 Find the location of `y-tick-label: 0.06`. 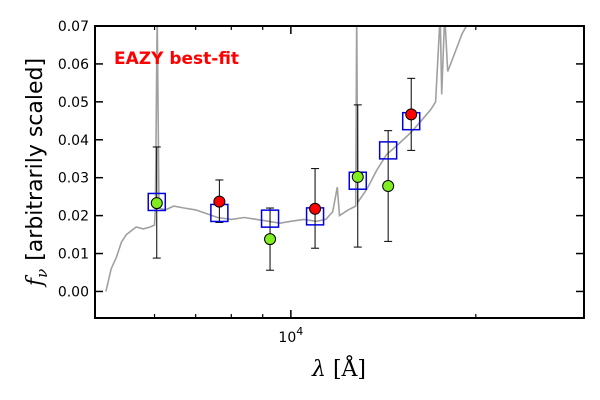

y-tick-label: 0.06 is located at coordinates (73, 65).